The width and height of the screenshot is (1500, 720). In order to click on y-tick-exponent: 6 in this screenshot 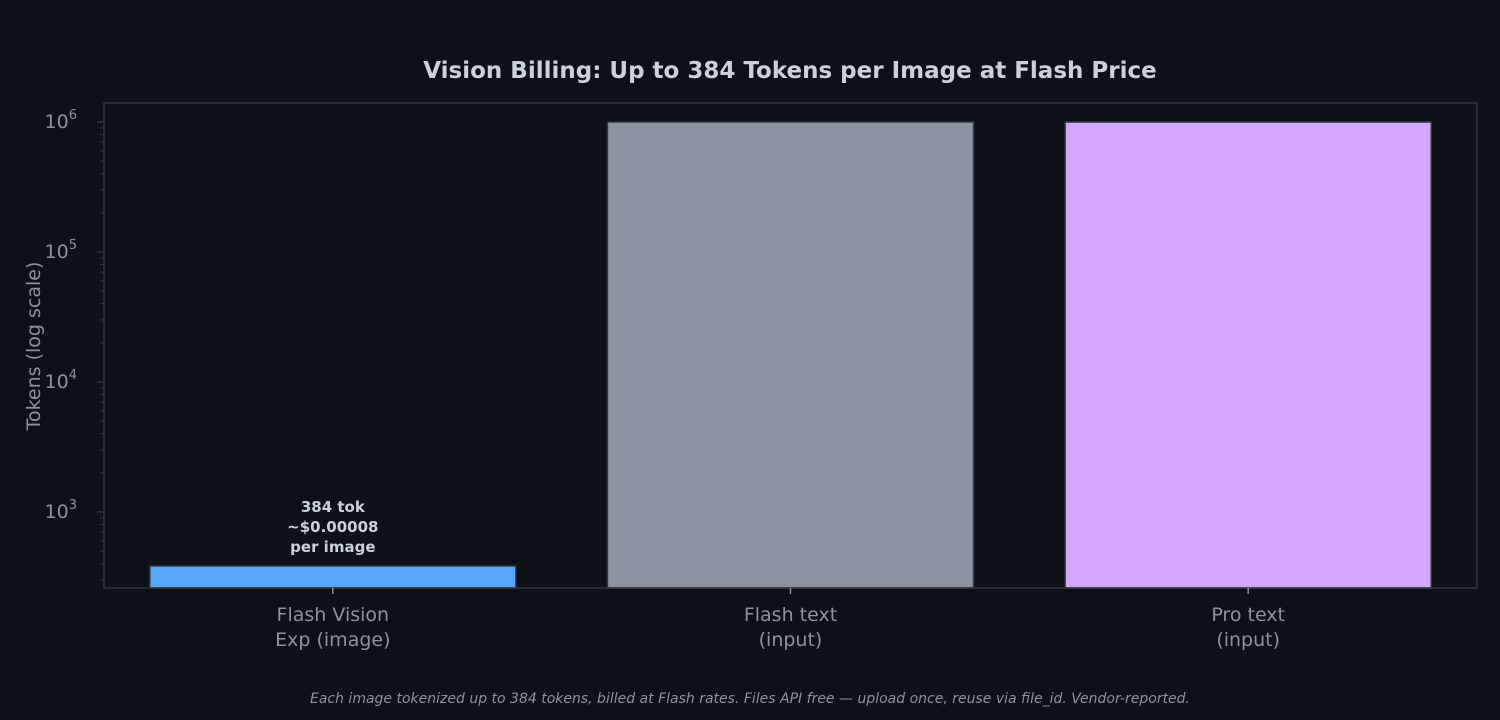, I will do `click(73, 115)`.